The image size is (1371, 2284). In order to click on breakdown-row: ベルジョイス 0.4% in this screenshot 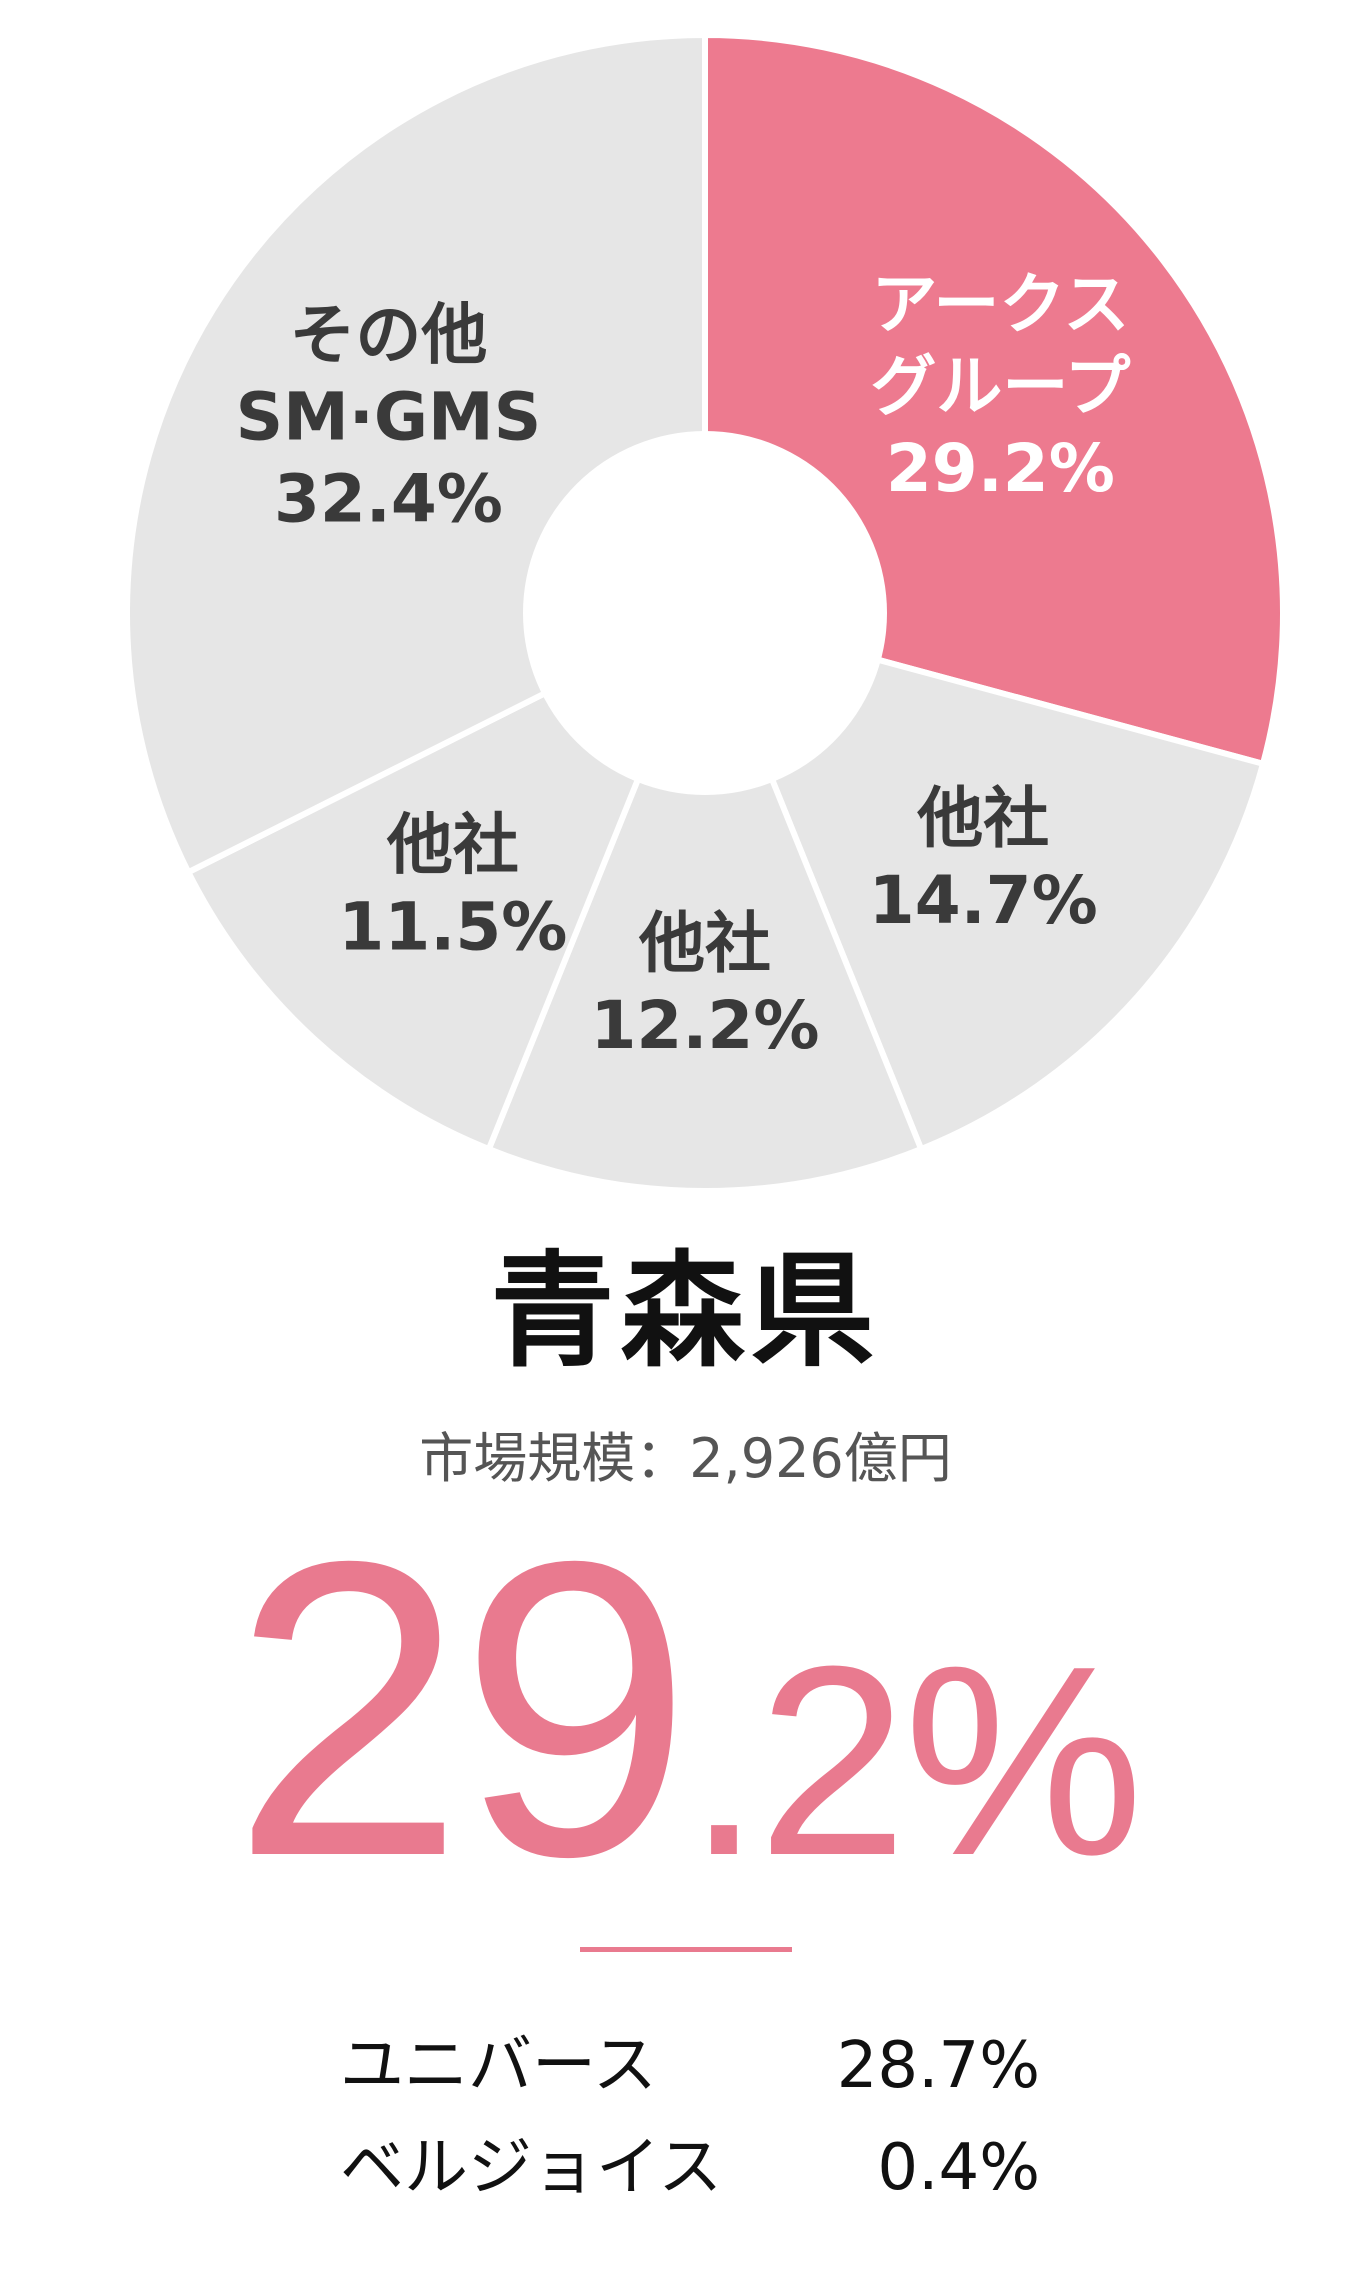, I will do `click(690, 2168)`.